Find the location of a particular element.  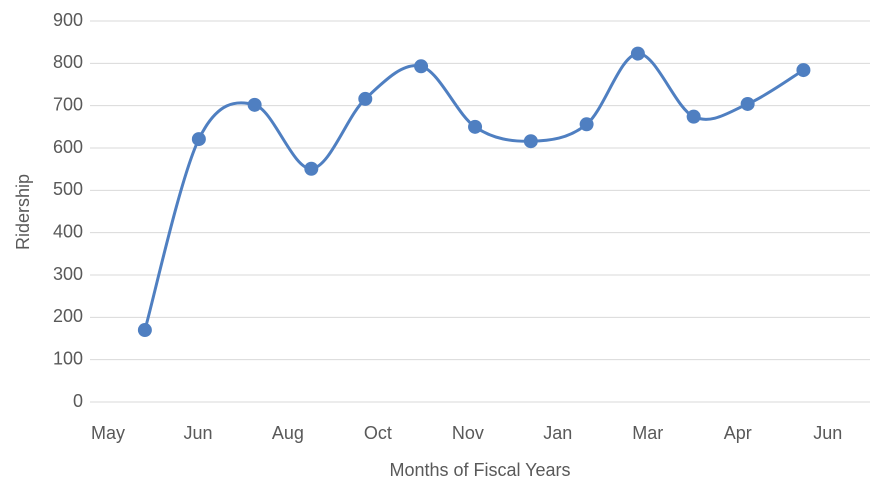

x-tick-label: Aug is located at coordinates (288, 433).